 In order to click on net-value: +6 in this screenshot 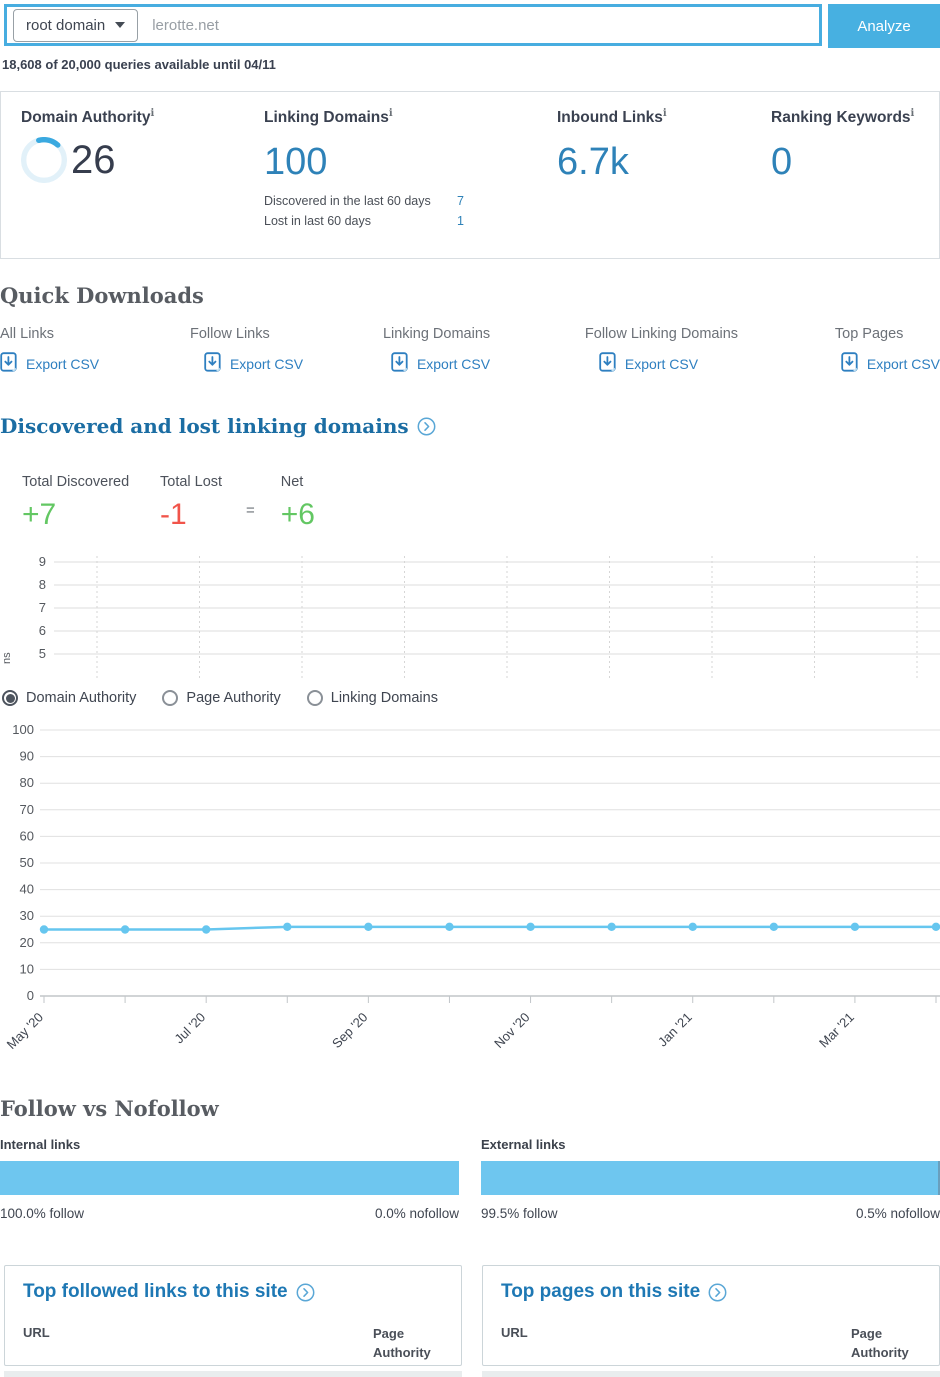, I will do `click(297, 515)`.